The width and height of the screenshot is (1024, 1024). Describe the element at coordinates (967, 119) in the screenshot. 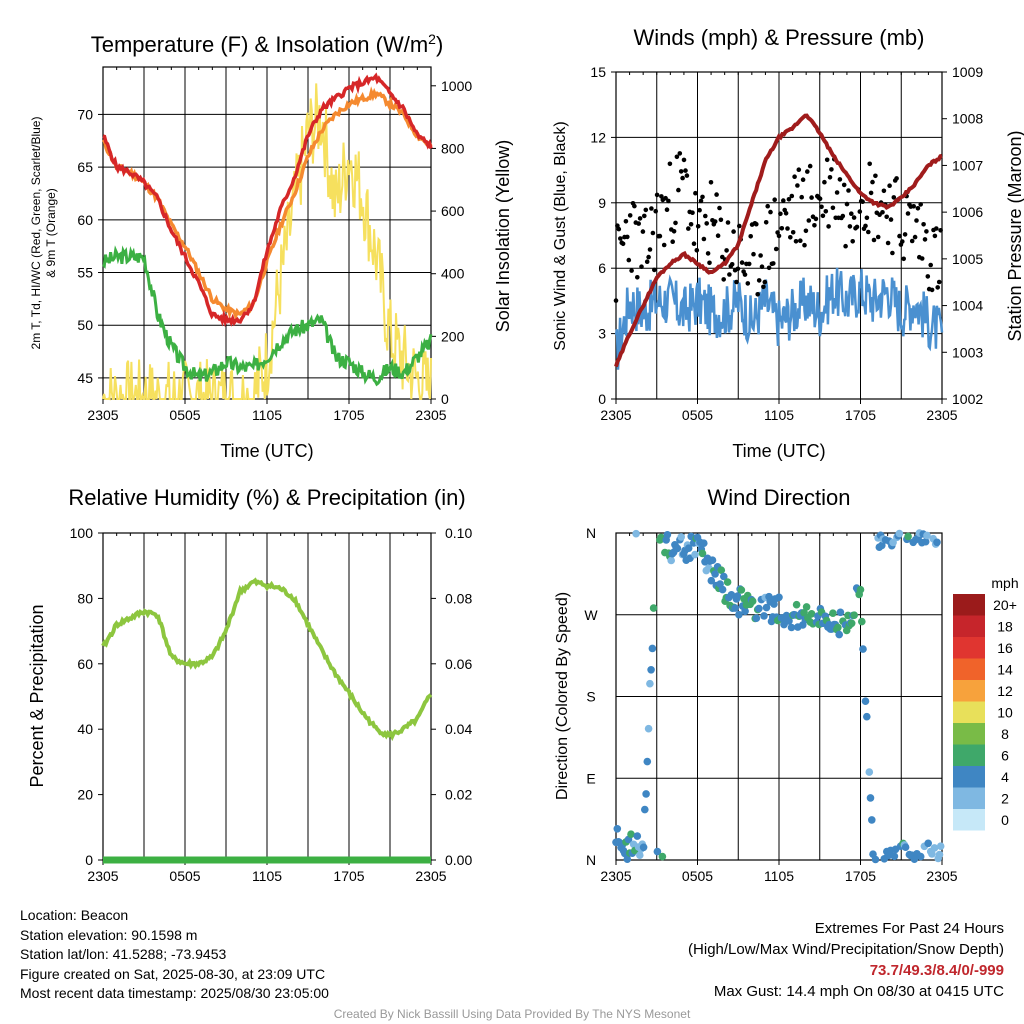

I see `pressure-ytick-label: 1008` at that location.